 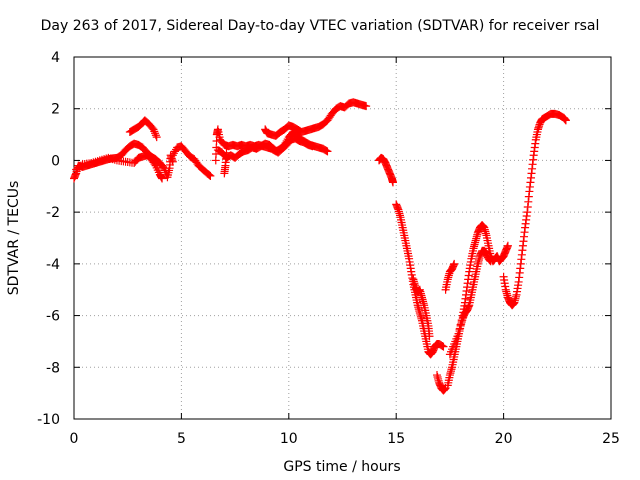 What do you see at coordinates (74, 439) in the screenshot?
I see `x-tick-label: 0` at bounding box center [74, 439].